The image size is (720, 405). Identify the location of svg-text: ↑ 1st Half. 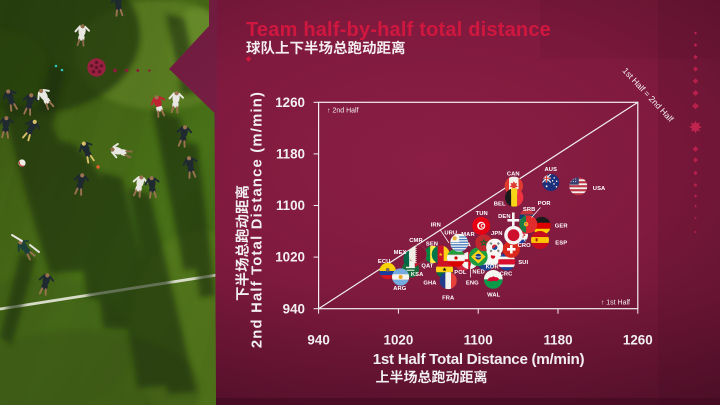
(615, 303).